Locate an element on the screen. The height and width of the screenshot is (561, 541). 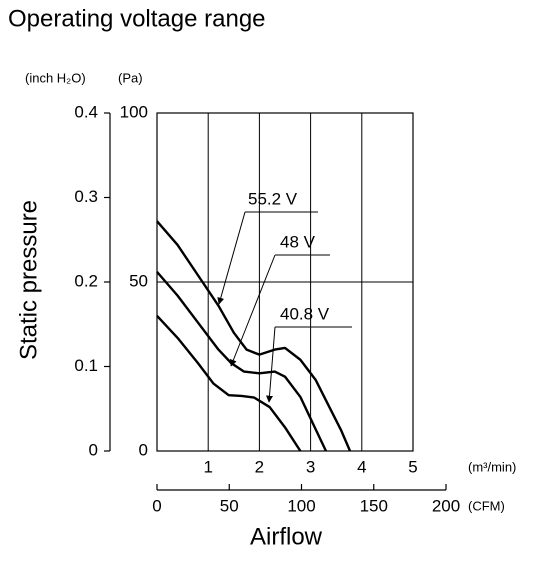
x2-tick-label: 0 is located at coordinates (156, 505).